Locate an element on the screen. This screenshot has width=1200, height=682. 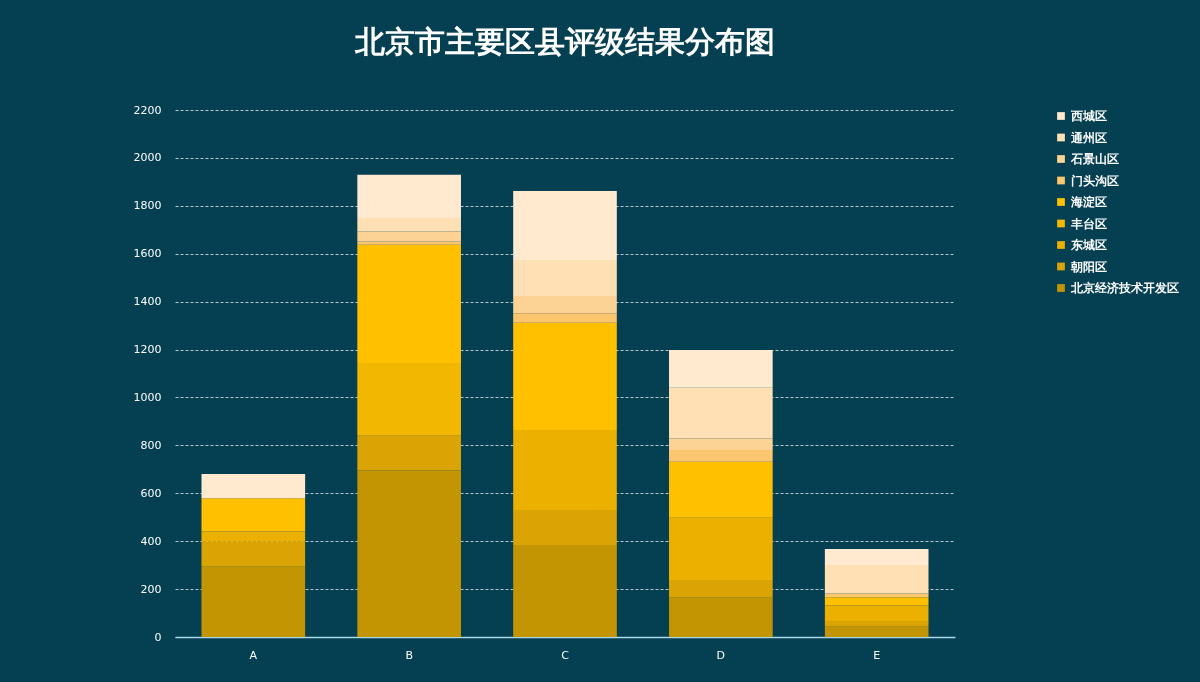
y-tick-label: 1600 is located at coordinates (147, 254).